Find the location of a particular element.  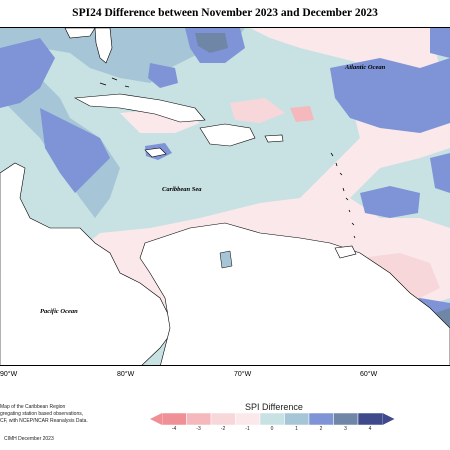

positive-zone-gulf is located at coordinates (27, 73).